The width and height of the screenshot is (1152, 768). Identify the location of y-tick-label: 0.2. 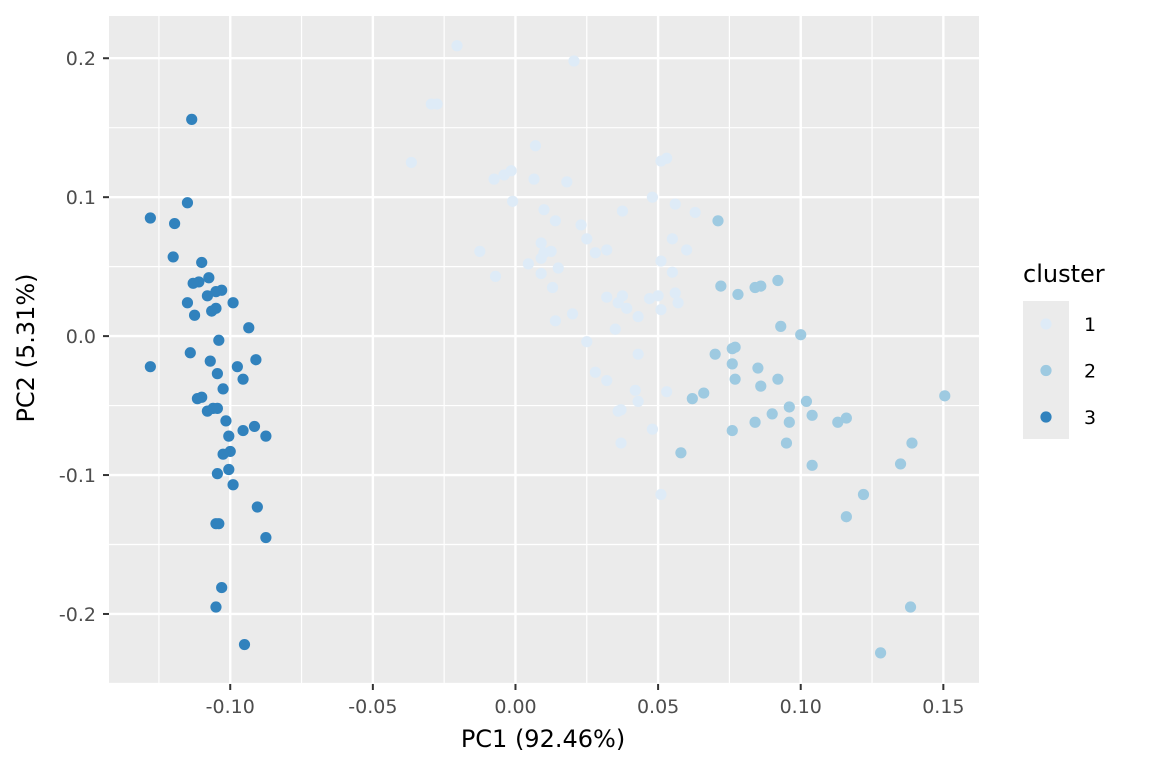
(81, 59).